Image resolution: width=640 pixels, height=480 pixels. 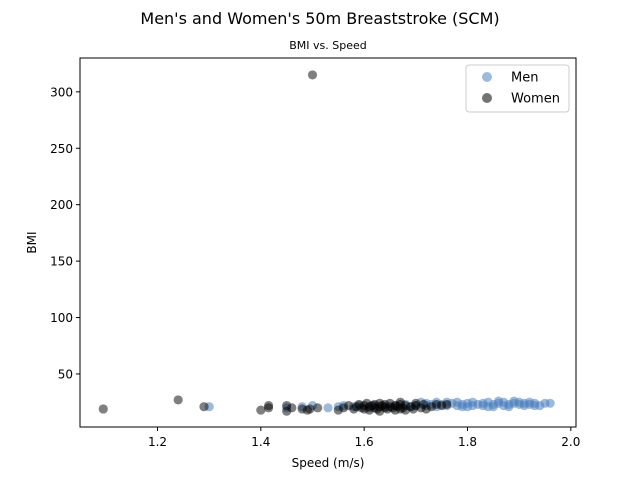 I want to click on x-tick-label-0: 1.2, so click(x=157, y=442).